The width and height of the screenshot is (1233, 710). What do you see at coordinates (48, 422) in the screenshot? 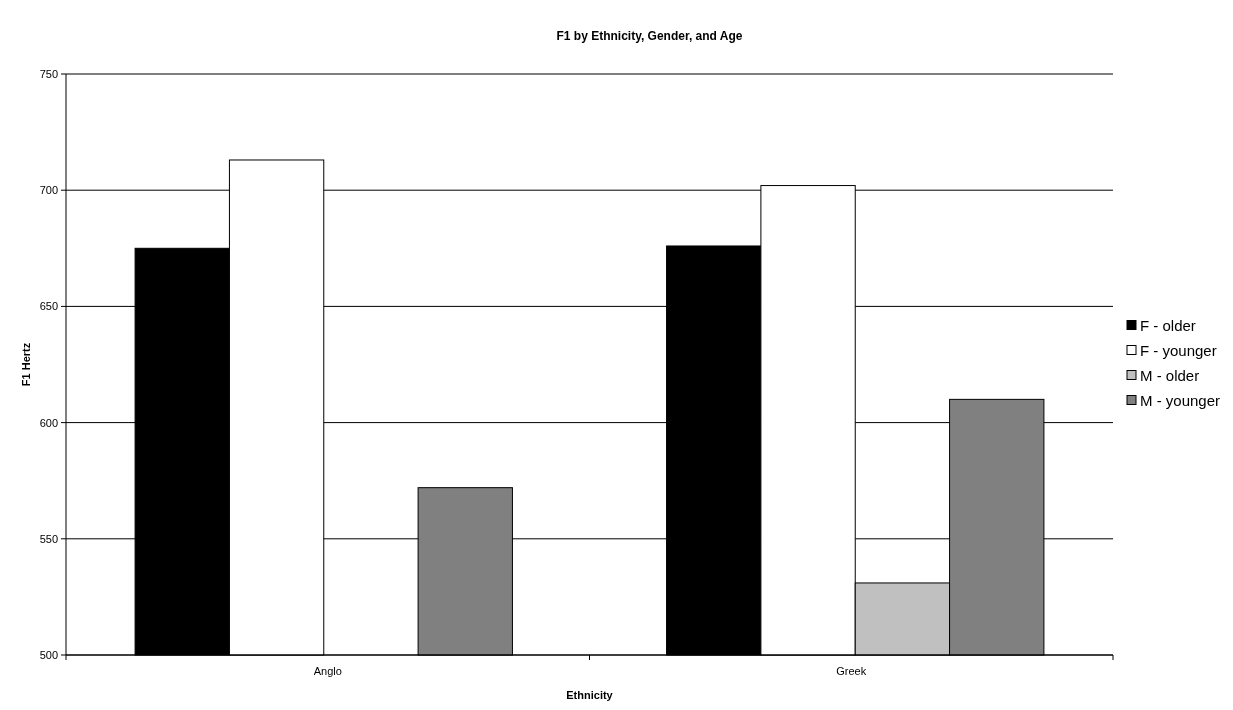
I see `y-tick-label: 600` at bounding box center [48, 422].